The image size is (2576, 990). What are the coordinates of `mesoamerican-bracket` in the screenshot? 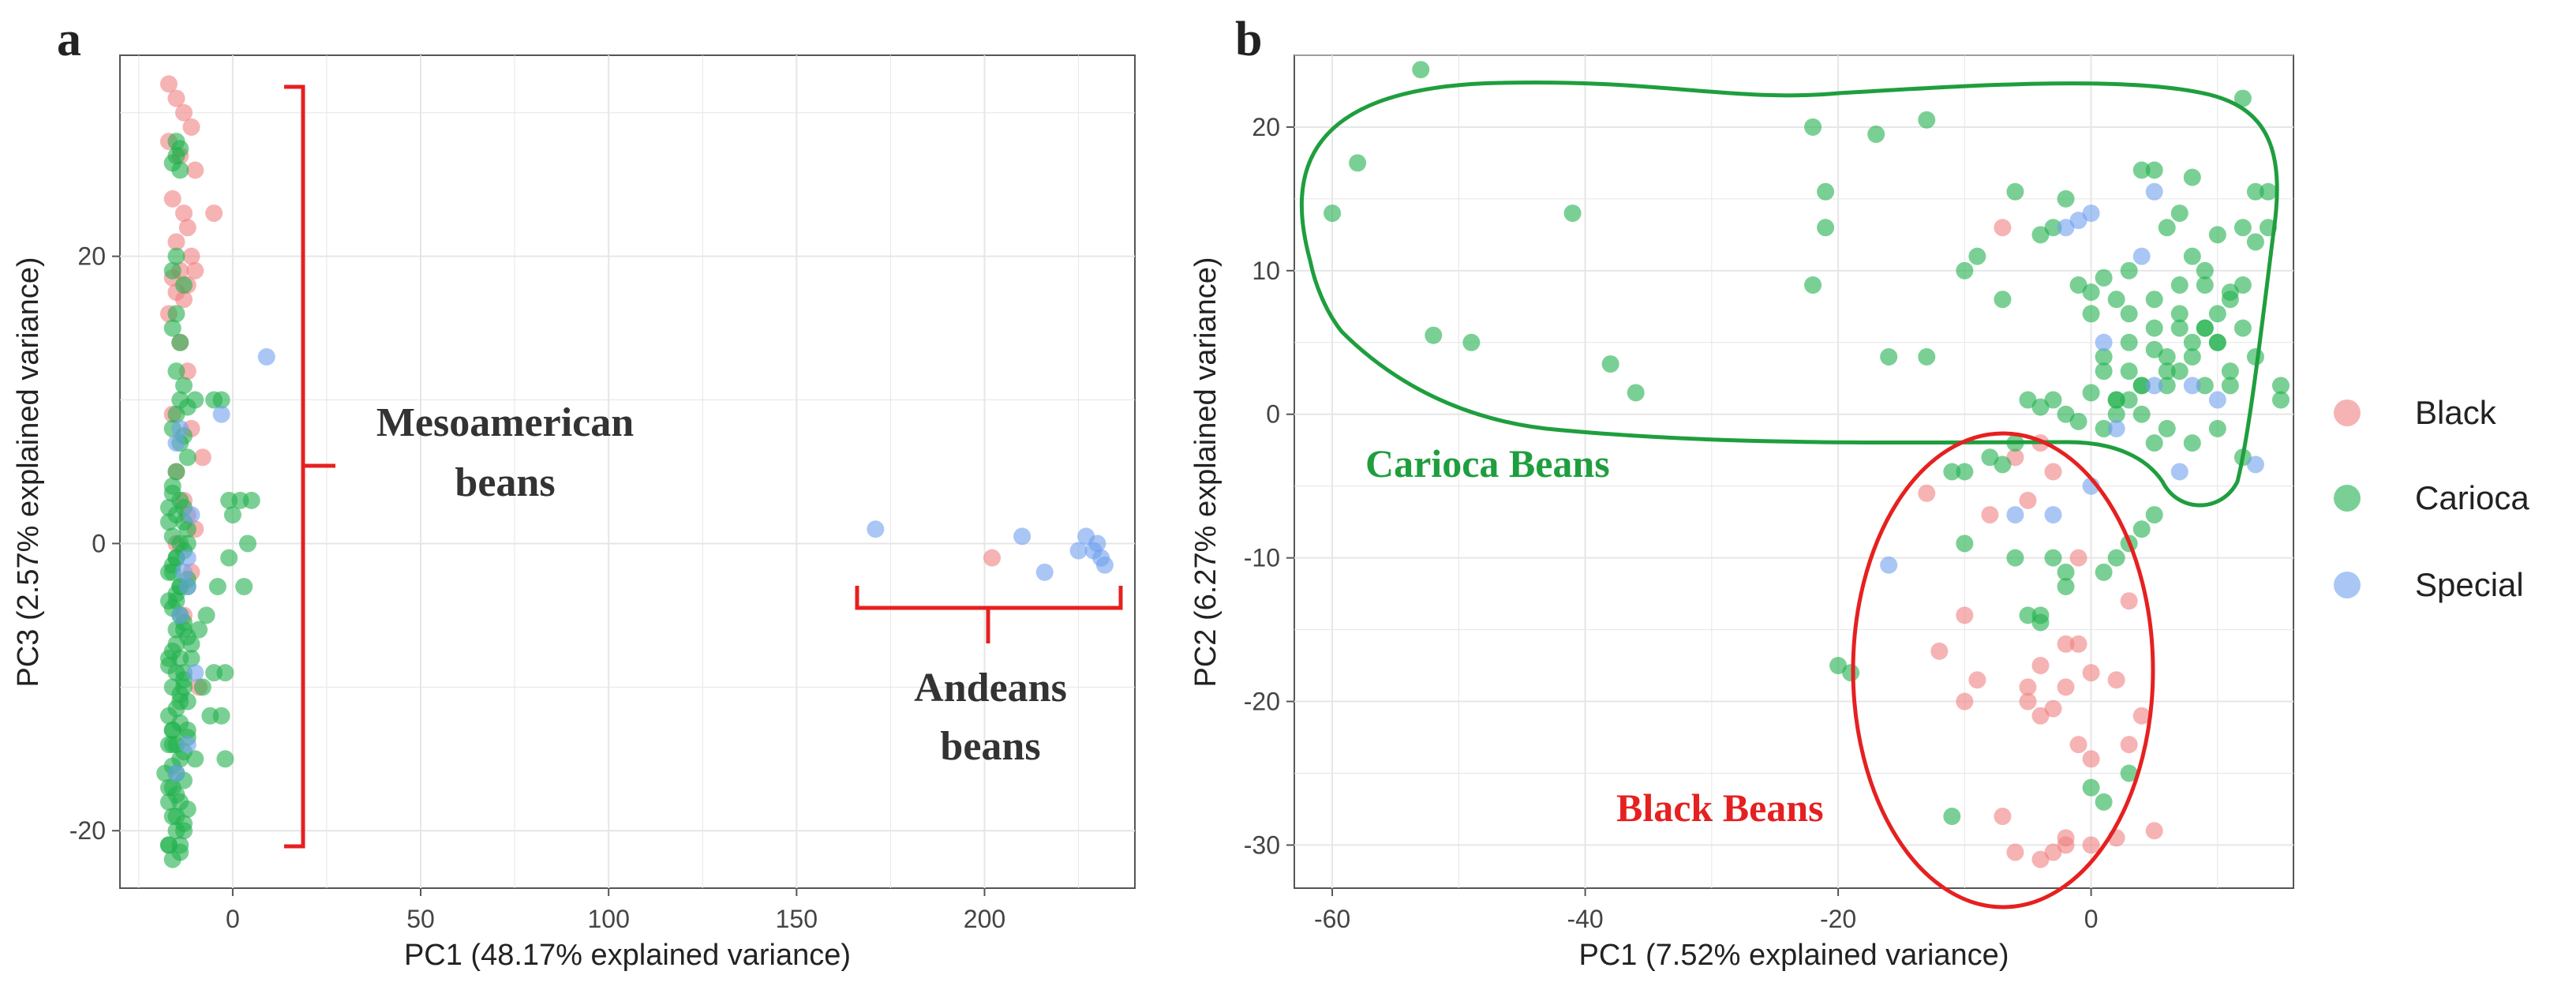 It's located at (309, 466).